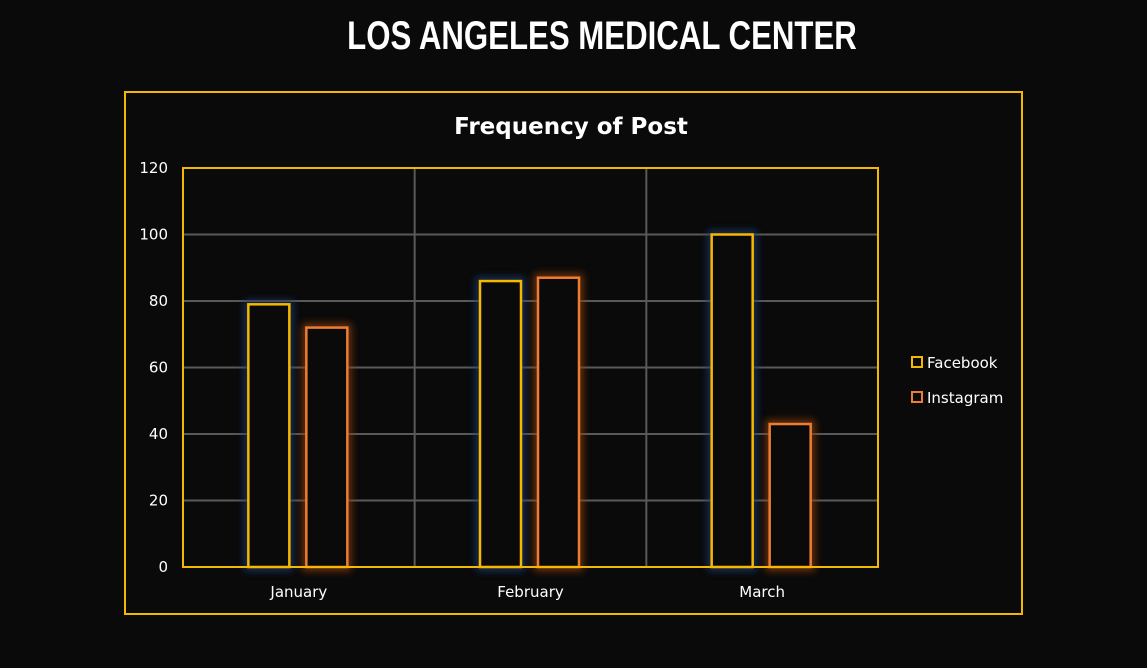  I want to click on legend-swatch-facebook, so click(917, 362).